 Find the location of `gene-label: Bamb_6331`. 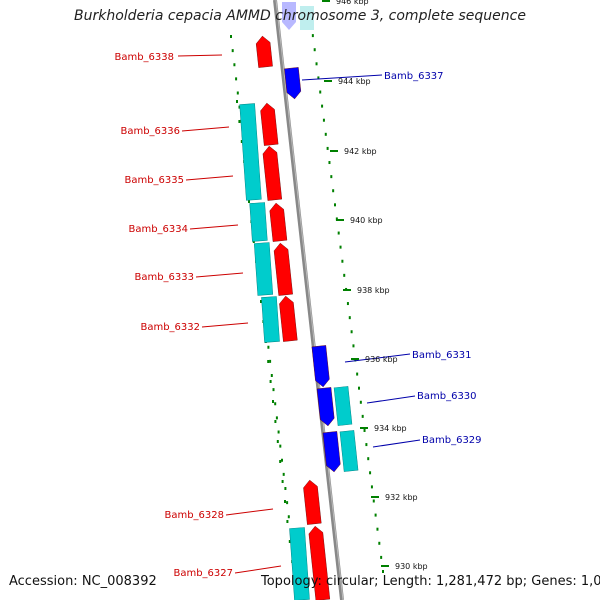

gene-label: Bamb_6331 is located at coordinates (442, 355).